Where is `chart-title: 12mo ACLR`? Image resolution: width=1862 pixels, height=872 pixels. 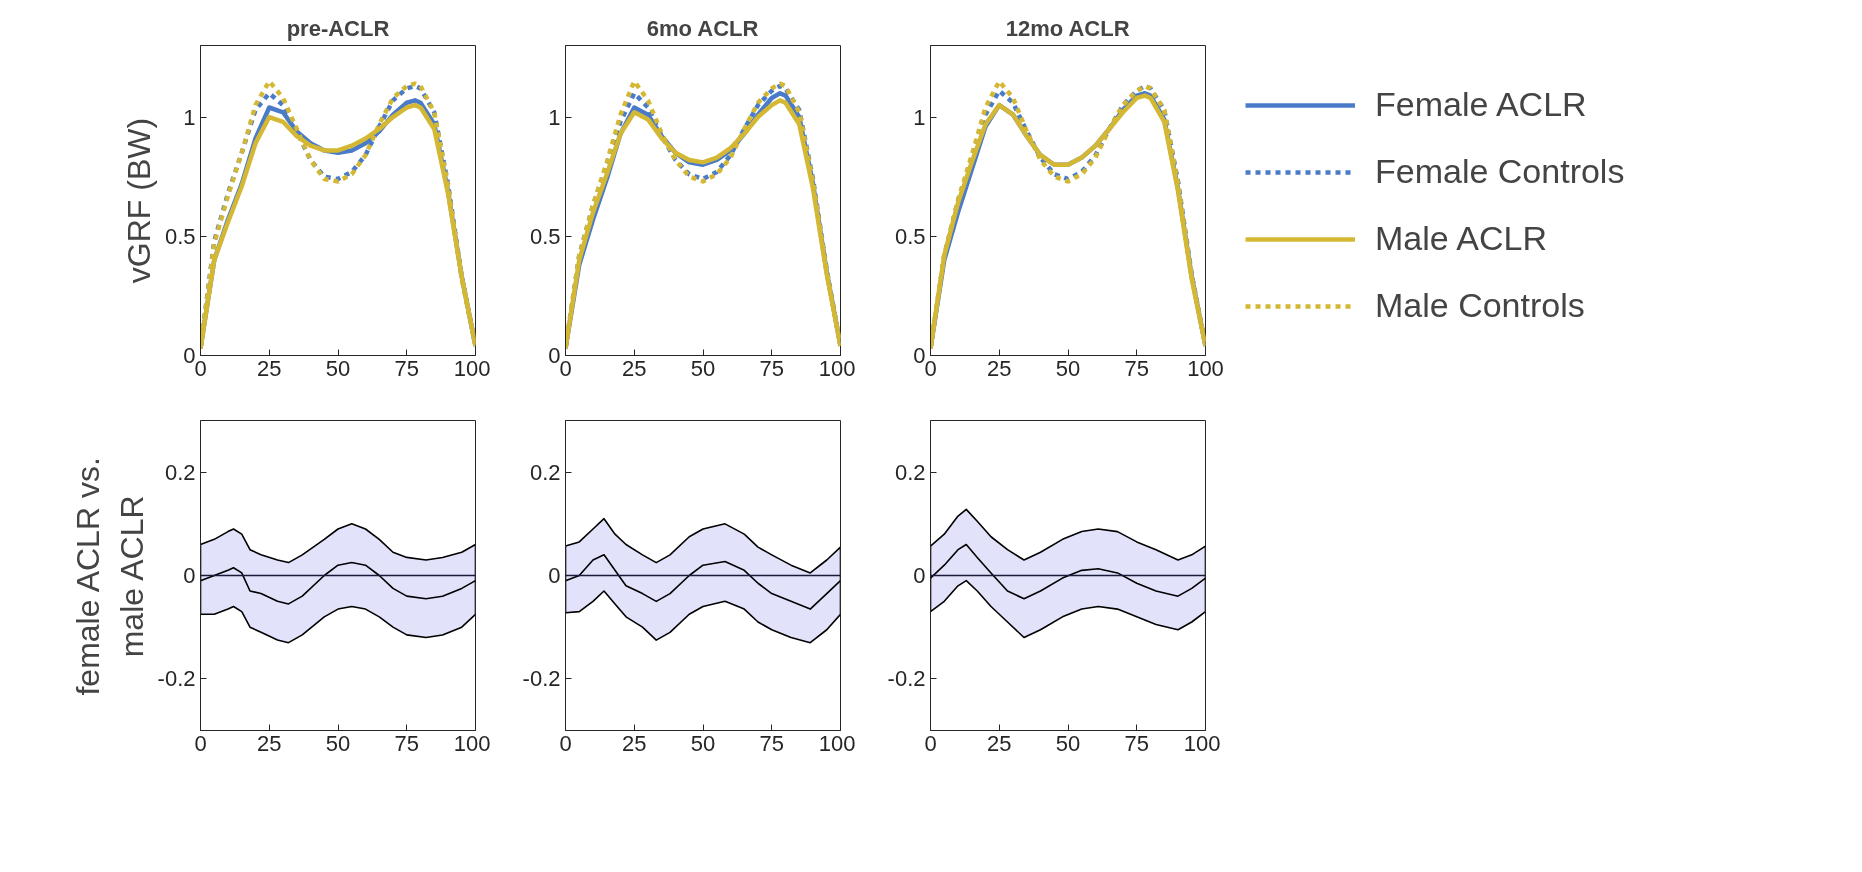
chart-title: 12mo ACLR is located at coordinates (1067, 28).